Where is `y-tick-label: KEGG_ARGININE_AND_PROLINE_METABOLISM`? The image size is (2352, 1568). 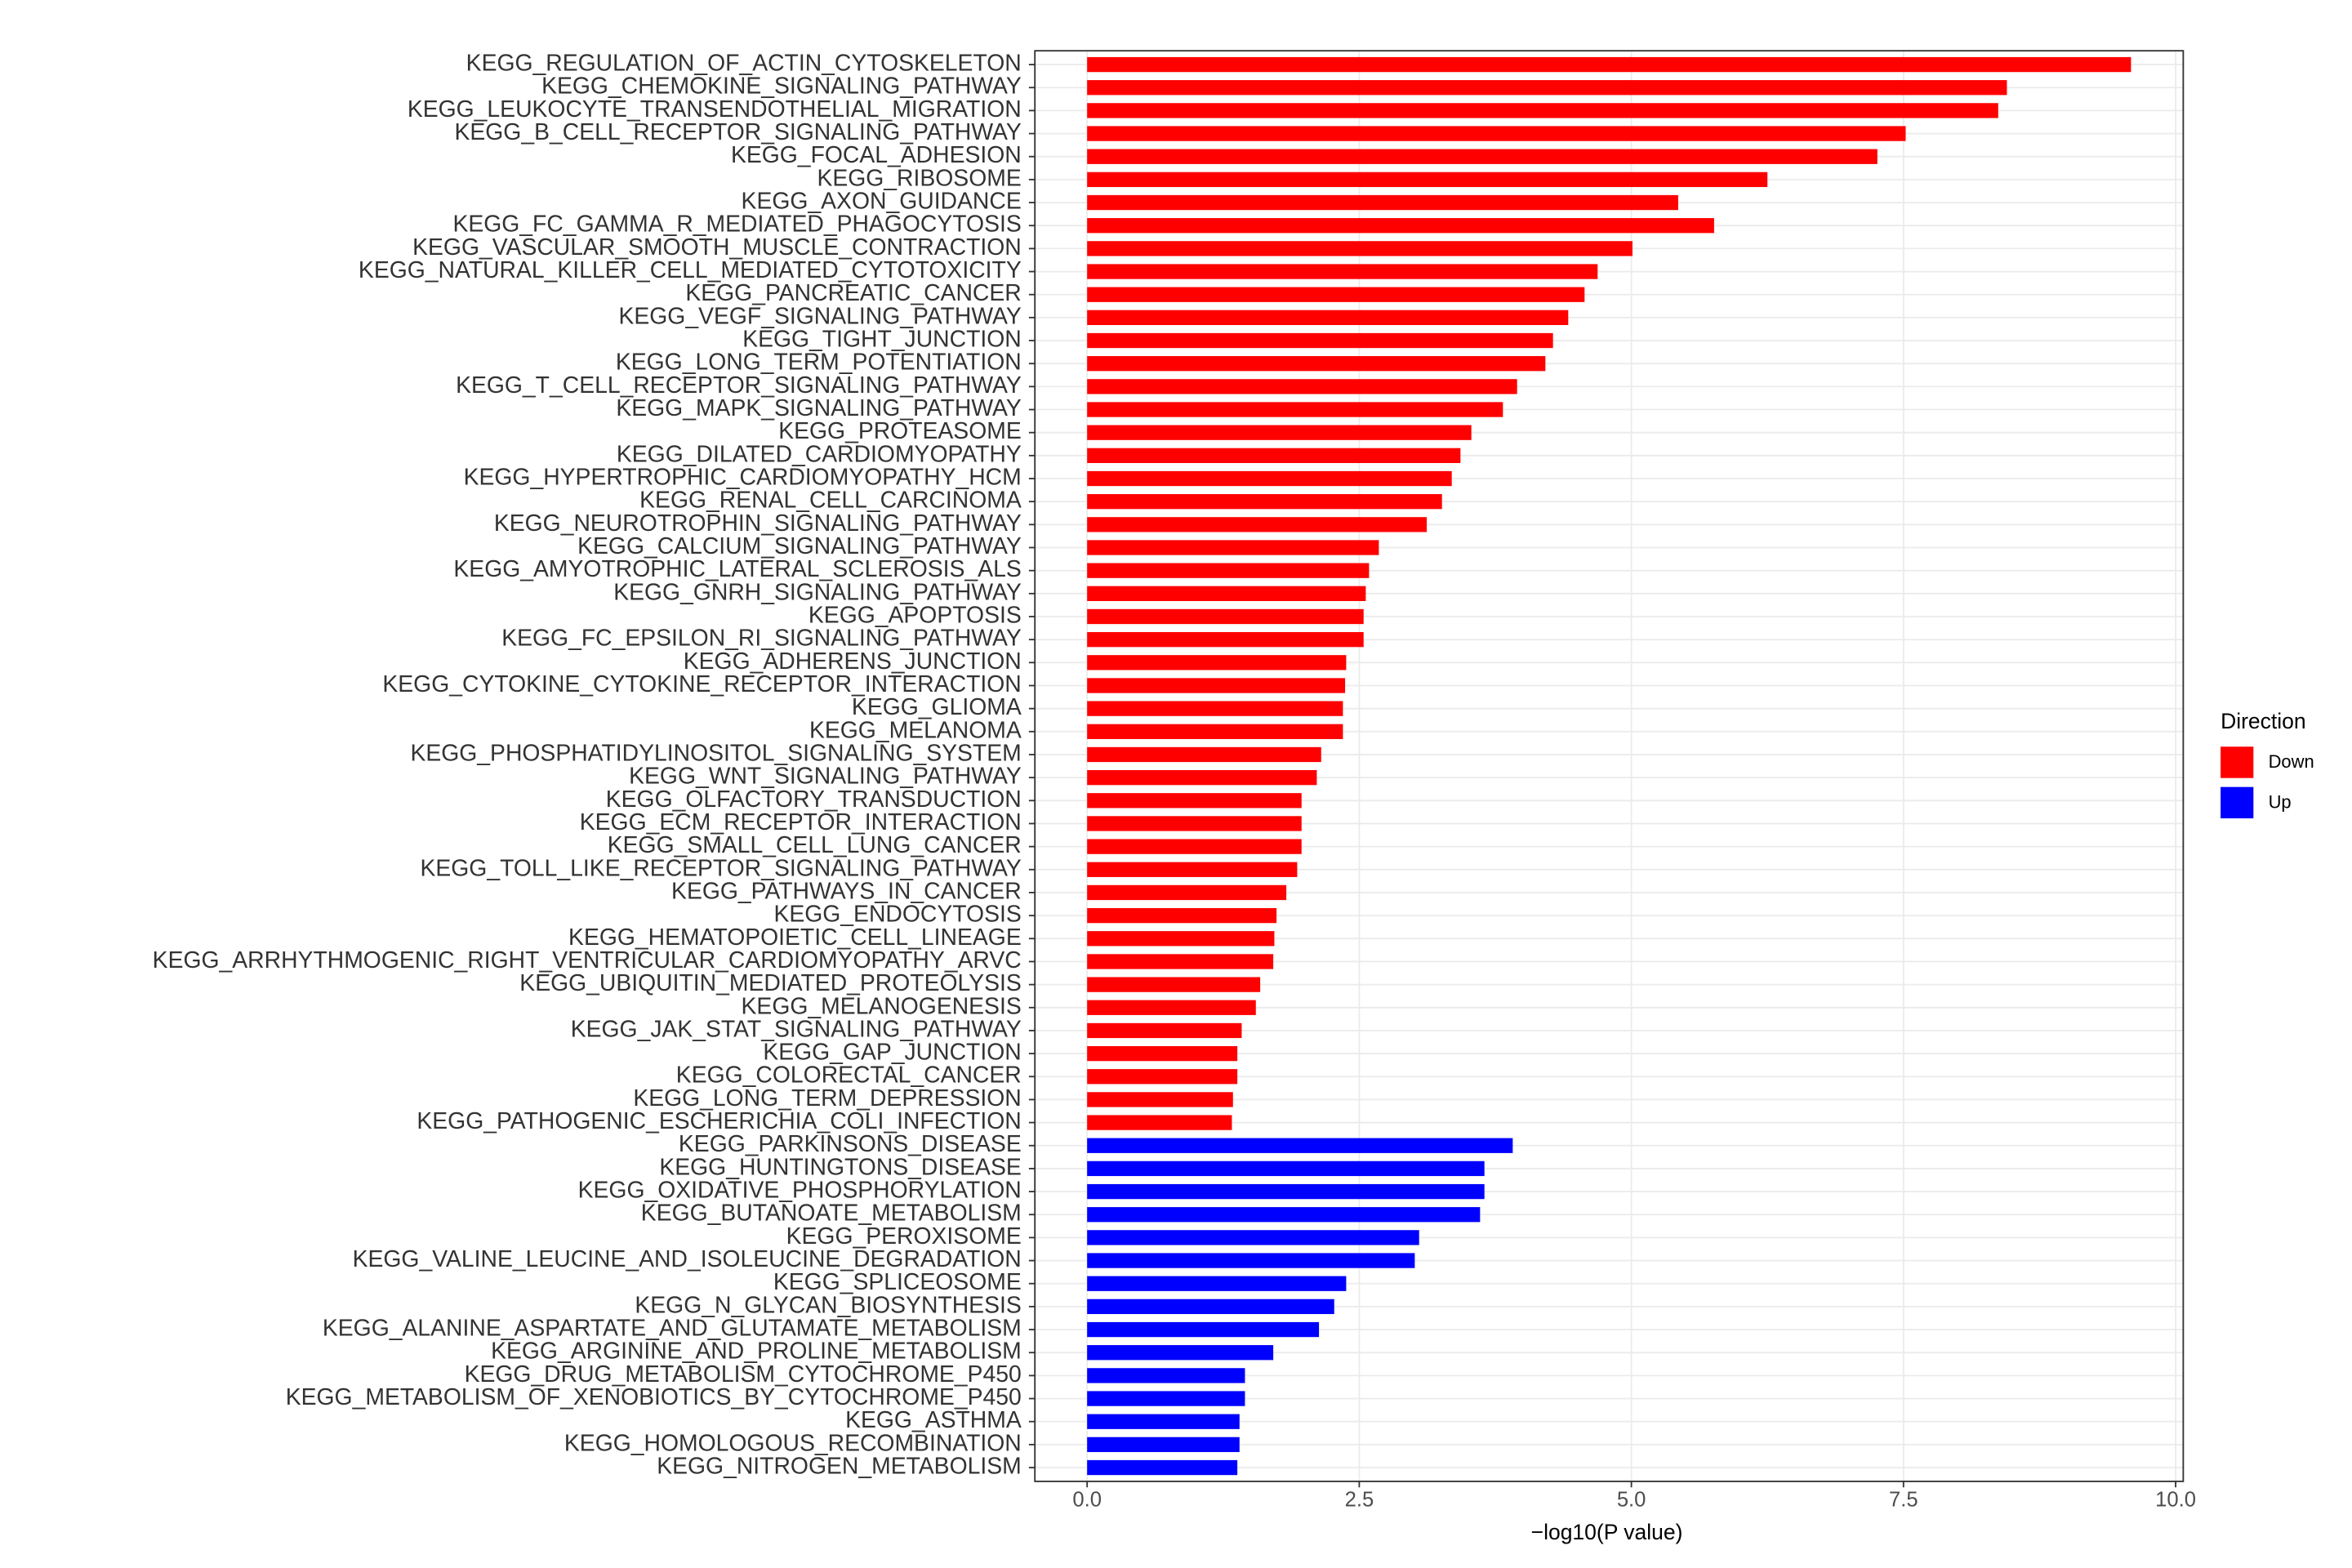 y-tick-label: KEGG_ARGININE_AND_PROLINE_METABOLISM is located at coordinates (756, 1352).